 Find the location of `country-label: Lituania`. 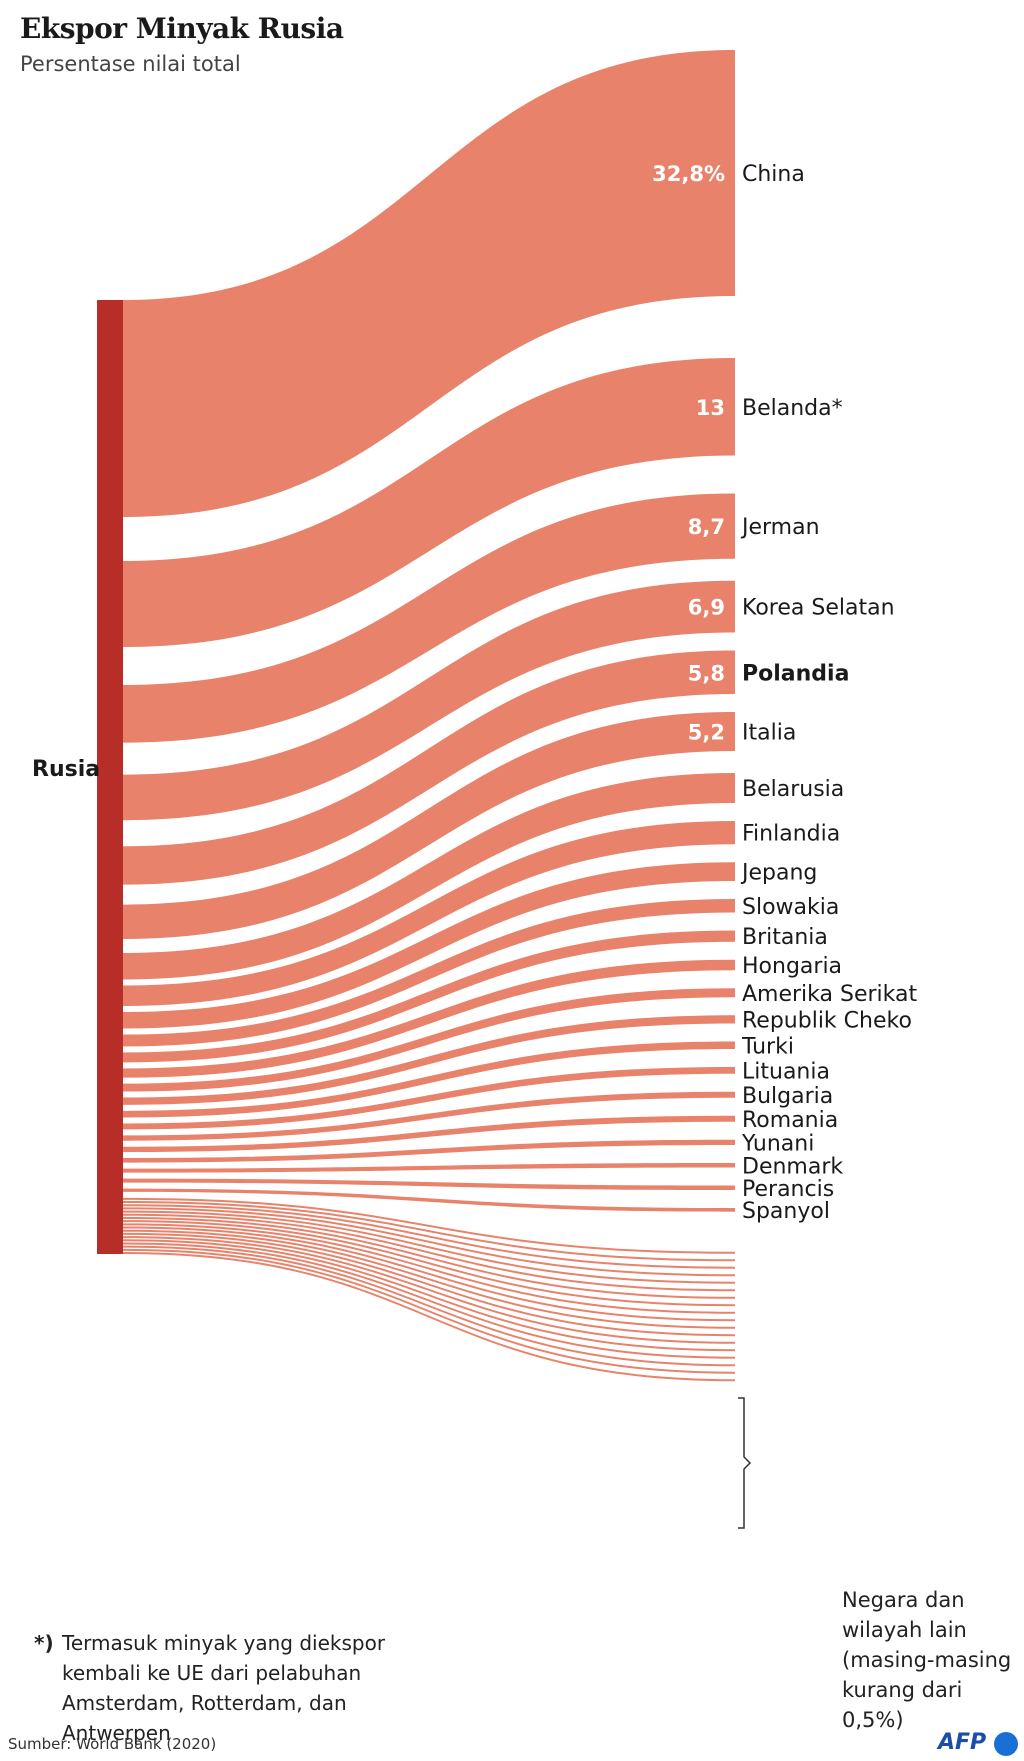

country-label: Lituania is located at coordinates (786, 1071).